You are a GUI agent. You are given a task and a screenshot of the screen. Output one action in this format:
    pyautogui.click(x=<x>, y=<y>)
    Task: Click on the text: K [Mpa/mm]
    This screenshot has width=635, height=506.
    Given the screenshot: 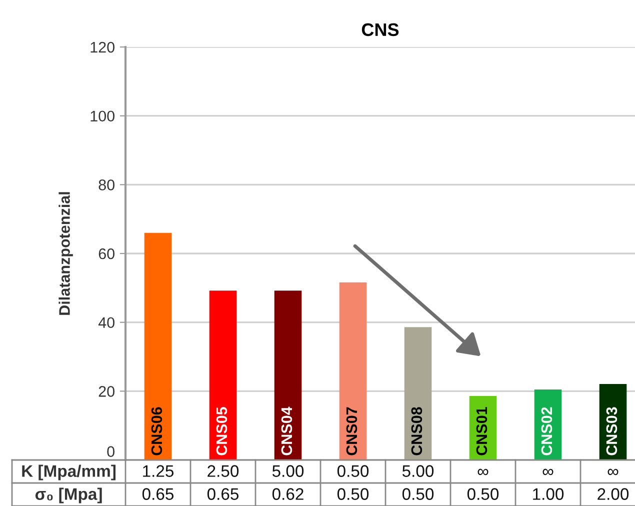 What is the action you would take?
    pyautogui.click(x=69, y=472)
    